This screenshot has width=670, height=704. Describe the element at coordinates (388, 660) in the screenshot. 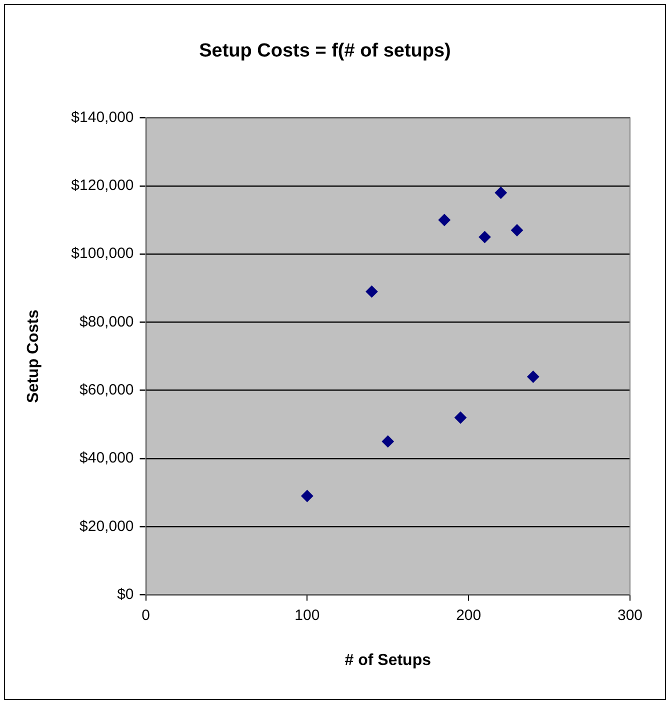

I see `x-axis-title: # of Setups` at that location.